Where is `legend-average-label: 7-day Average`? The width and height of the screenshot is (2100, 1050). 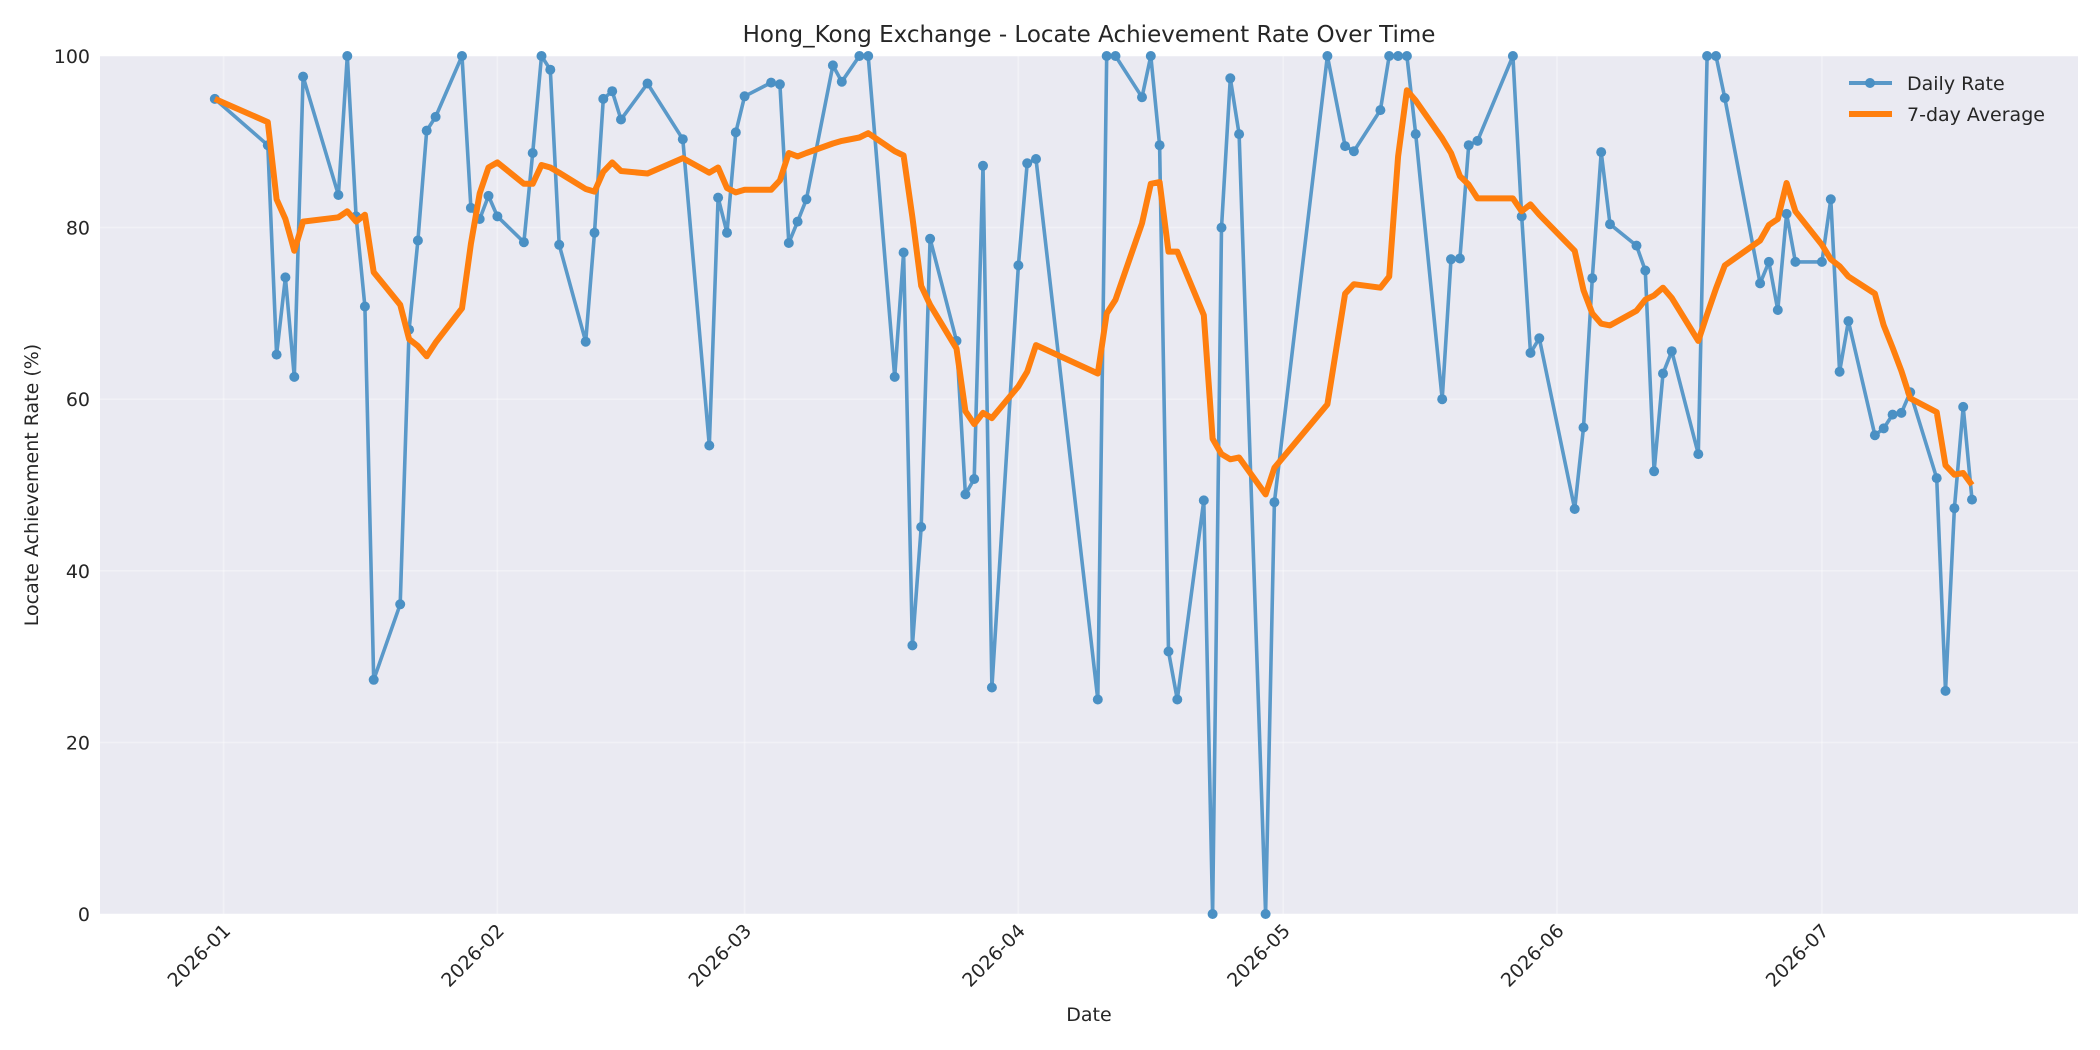 legend-average-label: 7-day Average is located at coordinates (1976, 115).